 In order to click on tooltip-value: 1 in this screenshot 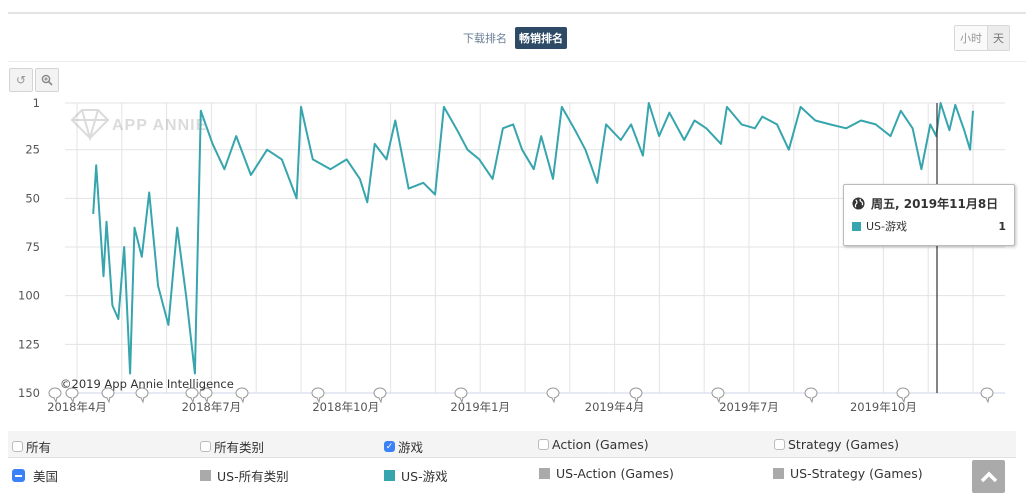, I will do `click(1002, 226)`.